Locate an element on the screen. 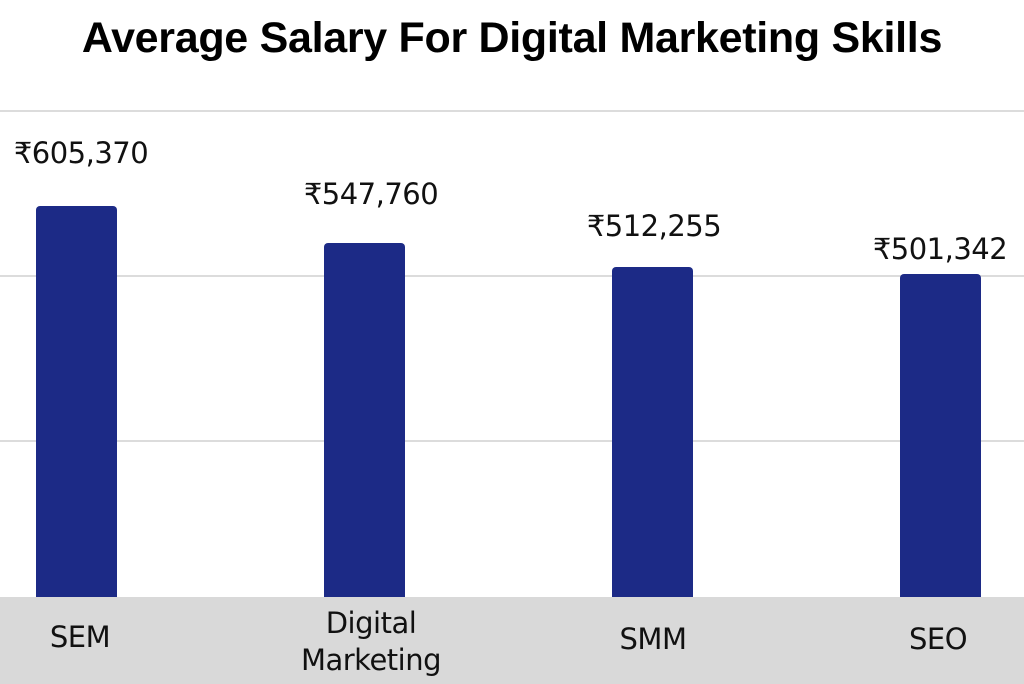 The image size is (1024, 684). value-label-digital-marketing: ₹547,760 is located at coordinates (371, 194).